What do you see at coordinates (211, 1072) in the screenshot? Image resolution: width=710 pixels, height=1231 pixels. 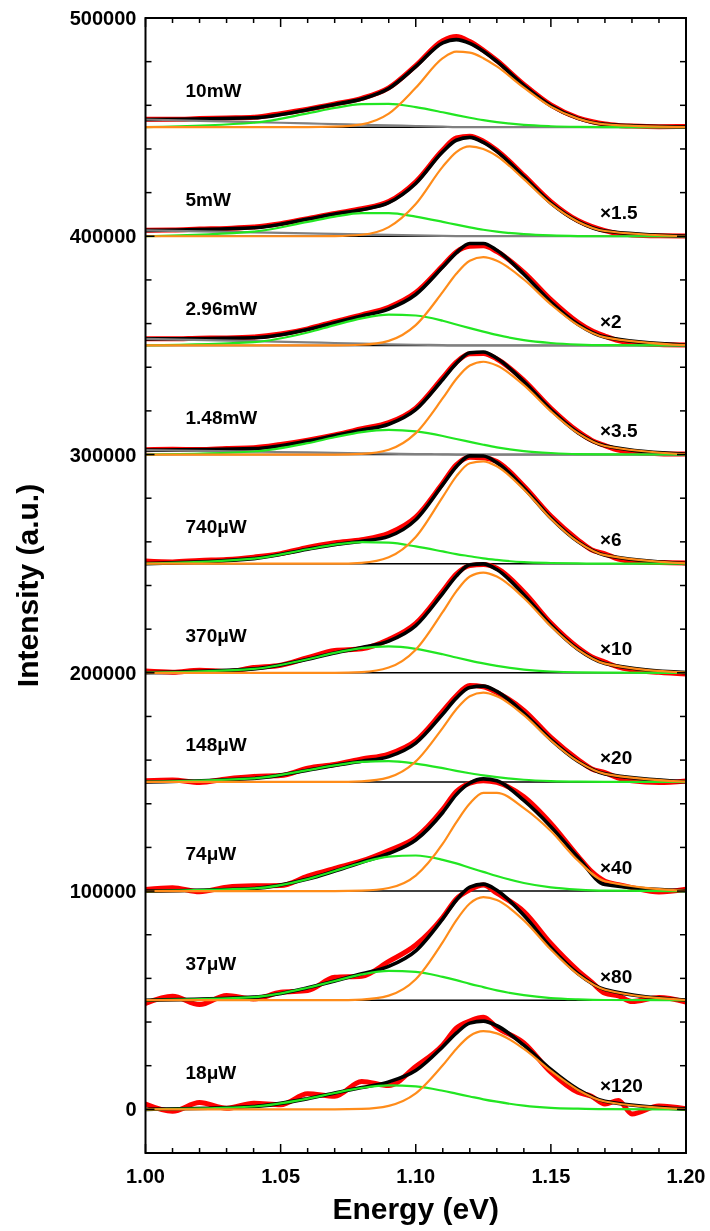 I see `annotation: 18μW` at bounding box center [211, 1072].